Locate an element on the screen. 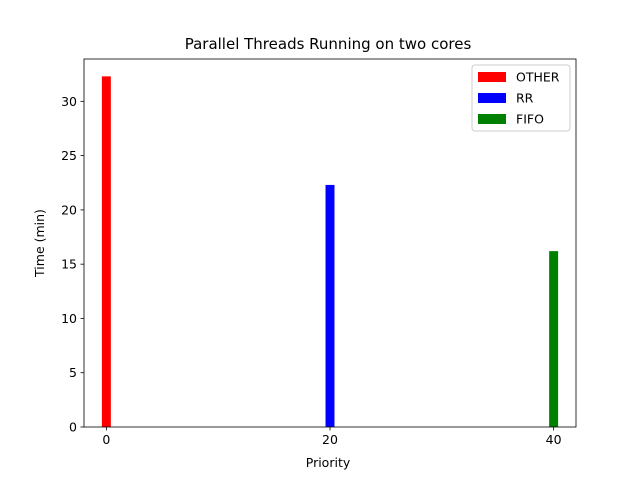 Image resolution: width=640 pixels, height=480 pixels. y-axis-label: Time (min) is located at coordinates (39, 243).